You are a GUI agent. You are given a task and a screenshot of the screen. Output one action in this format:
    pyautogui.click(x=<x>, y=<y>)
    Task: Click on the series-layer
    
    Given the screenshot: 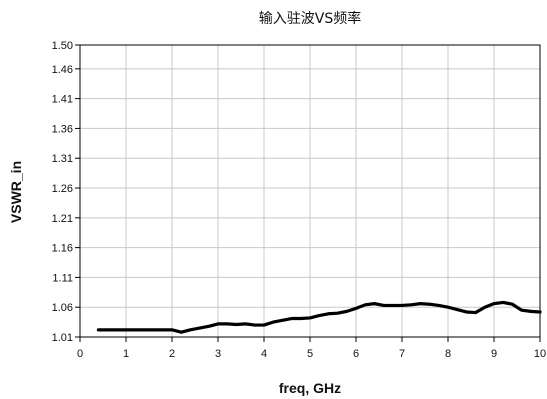 What is the action you would take?
    pyautogui.click(x=319, y=317)
    